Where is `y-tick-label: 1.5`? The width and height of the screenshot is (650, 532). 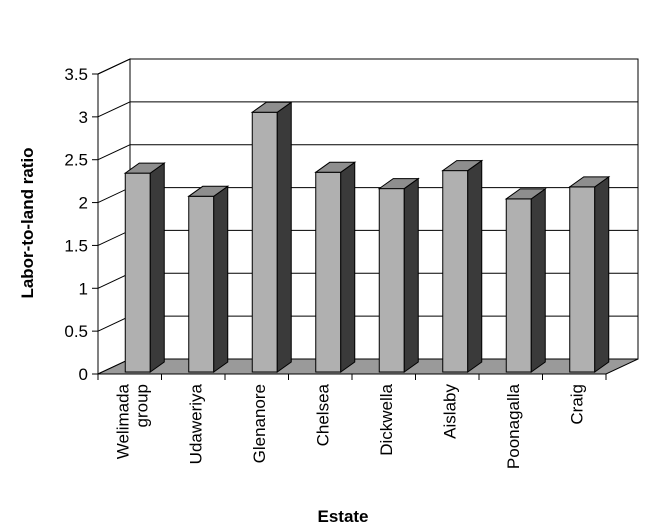
y-tick-label: 1.5 is located at coordinates (76, 245).